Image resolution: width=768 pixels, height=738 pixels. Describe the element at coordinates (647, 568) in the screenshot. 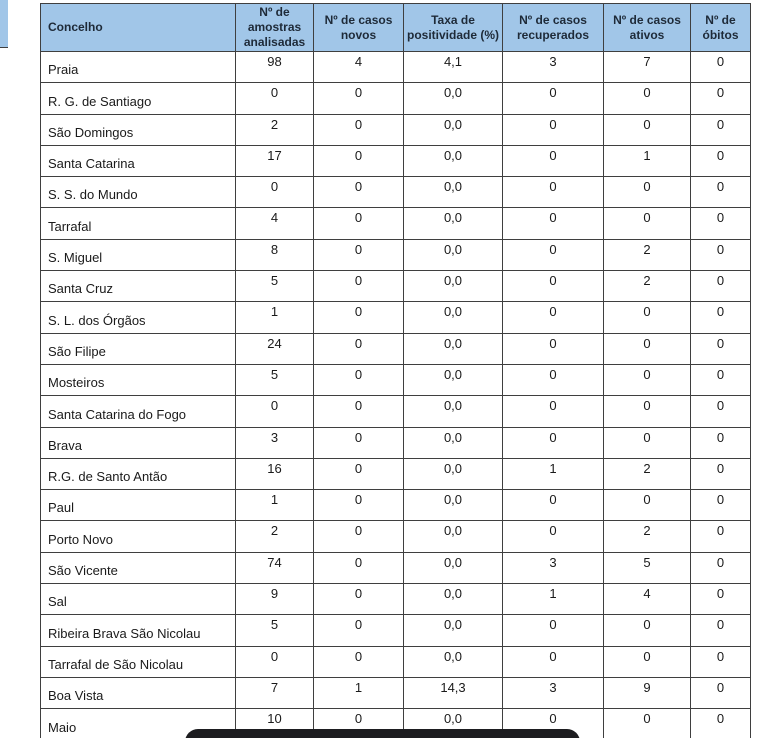

I see `casos-ativos-cell: 5` at that location.